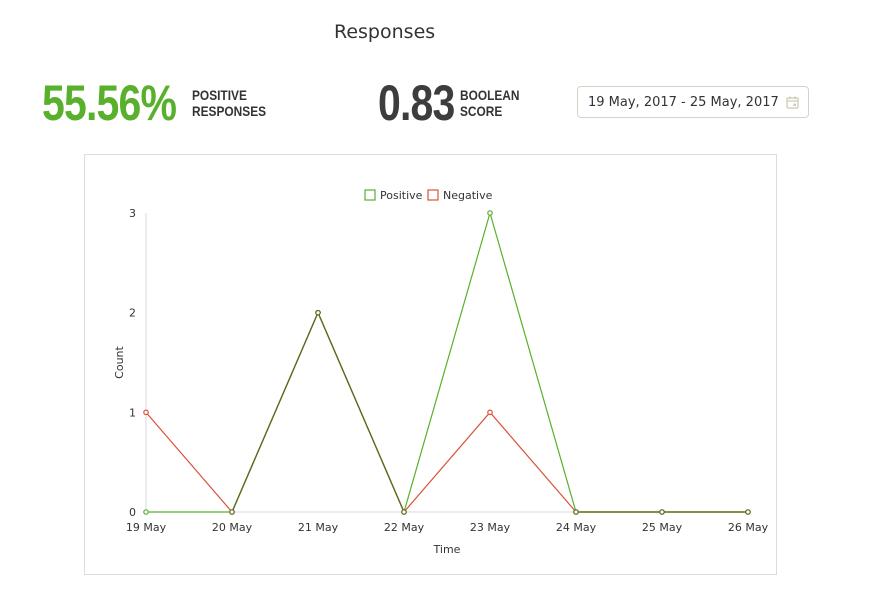 The image size is (876, 600). Describe the element at coordinates (404, 527) in the screenshot. I see `x-tick-label: 22 May` at that location.